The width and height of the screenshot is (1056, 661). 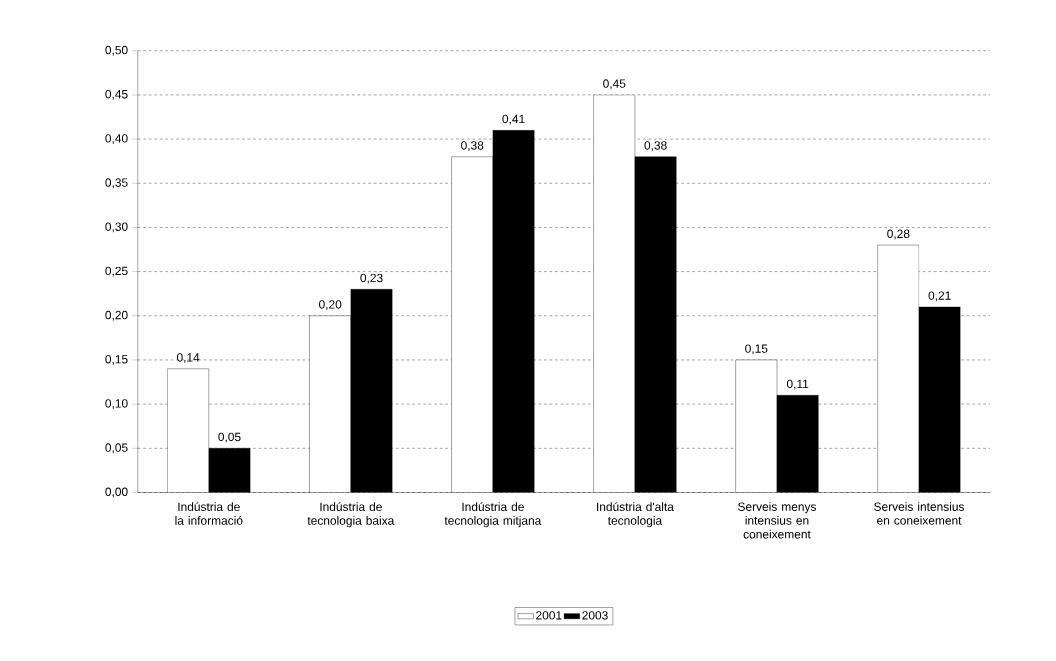 I want to click on data-label: 0,45, so click(x=614, y=84).